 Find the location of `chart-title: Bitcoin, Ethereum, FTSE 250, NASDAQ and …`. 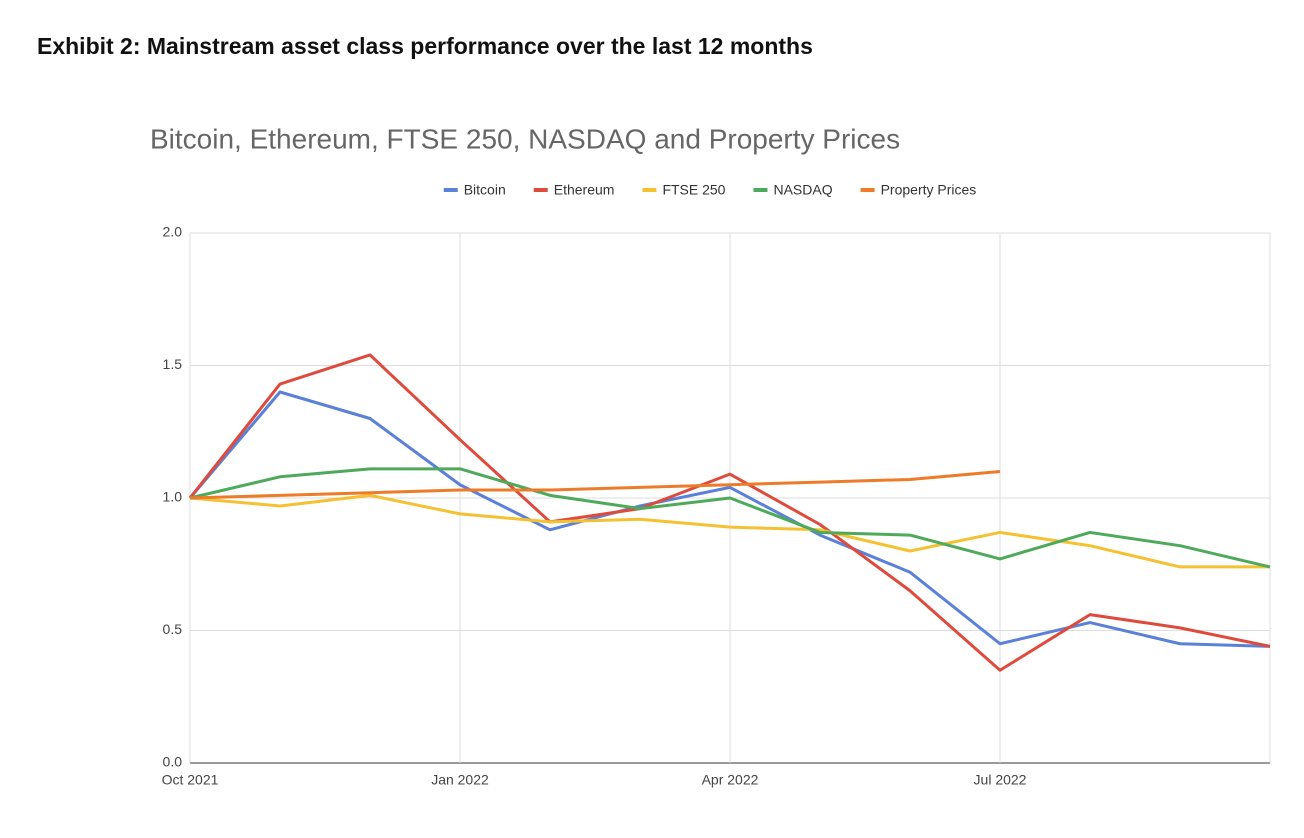

chart-title: Bitcoin, Ethereum, FTSE 250, NASDAQ and … is located at coordinates (525, 138).